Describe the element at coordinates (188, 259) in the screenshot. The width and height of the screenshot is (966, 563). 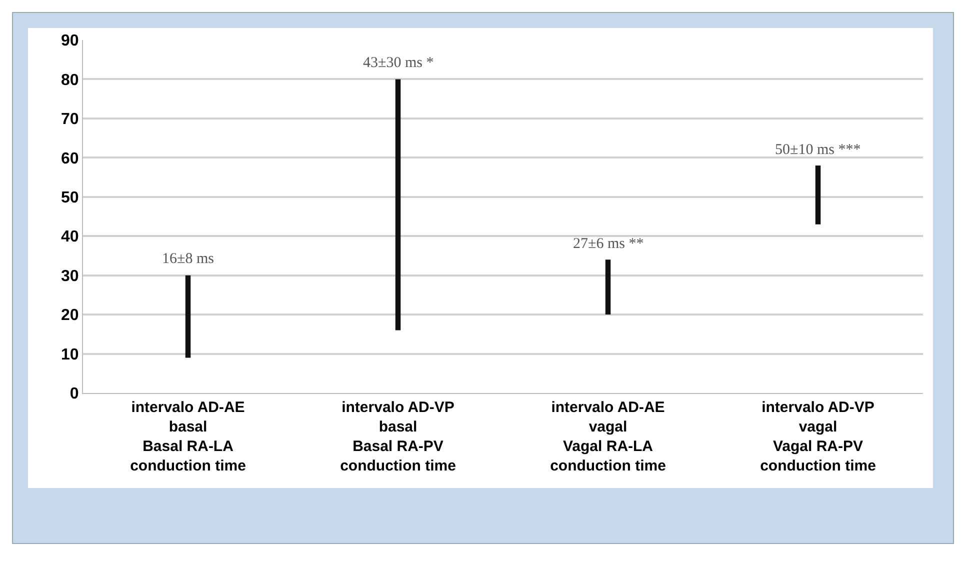
I see `annotation: 16±8 ms` at that location.